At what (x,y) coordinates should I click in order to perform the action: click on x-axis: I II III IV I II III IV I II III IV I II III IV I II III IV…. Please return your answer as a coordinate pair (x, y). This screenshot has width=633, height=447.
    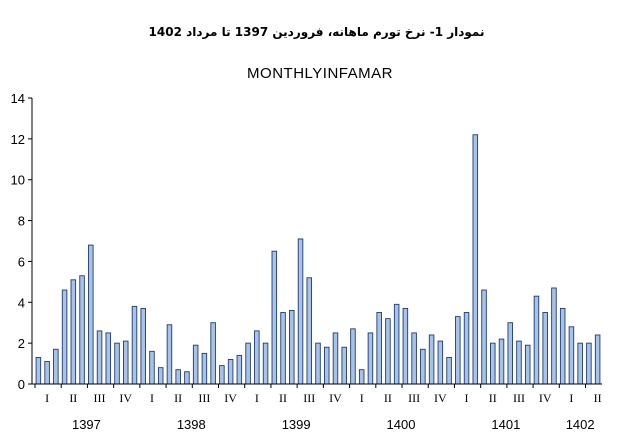
    Looking at the image, I should click on (317, 407).